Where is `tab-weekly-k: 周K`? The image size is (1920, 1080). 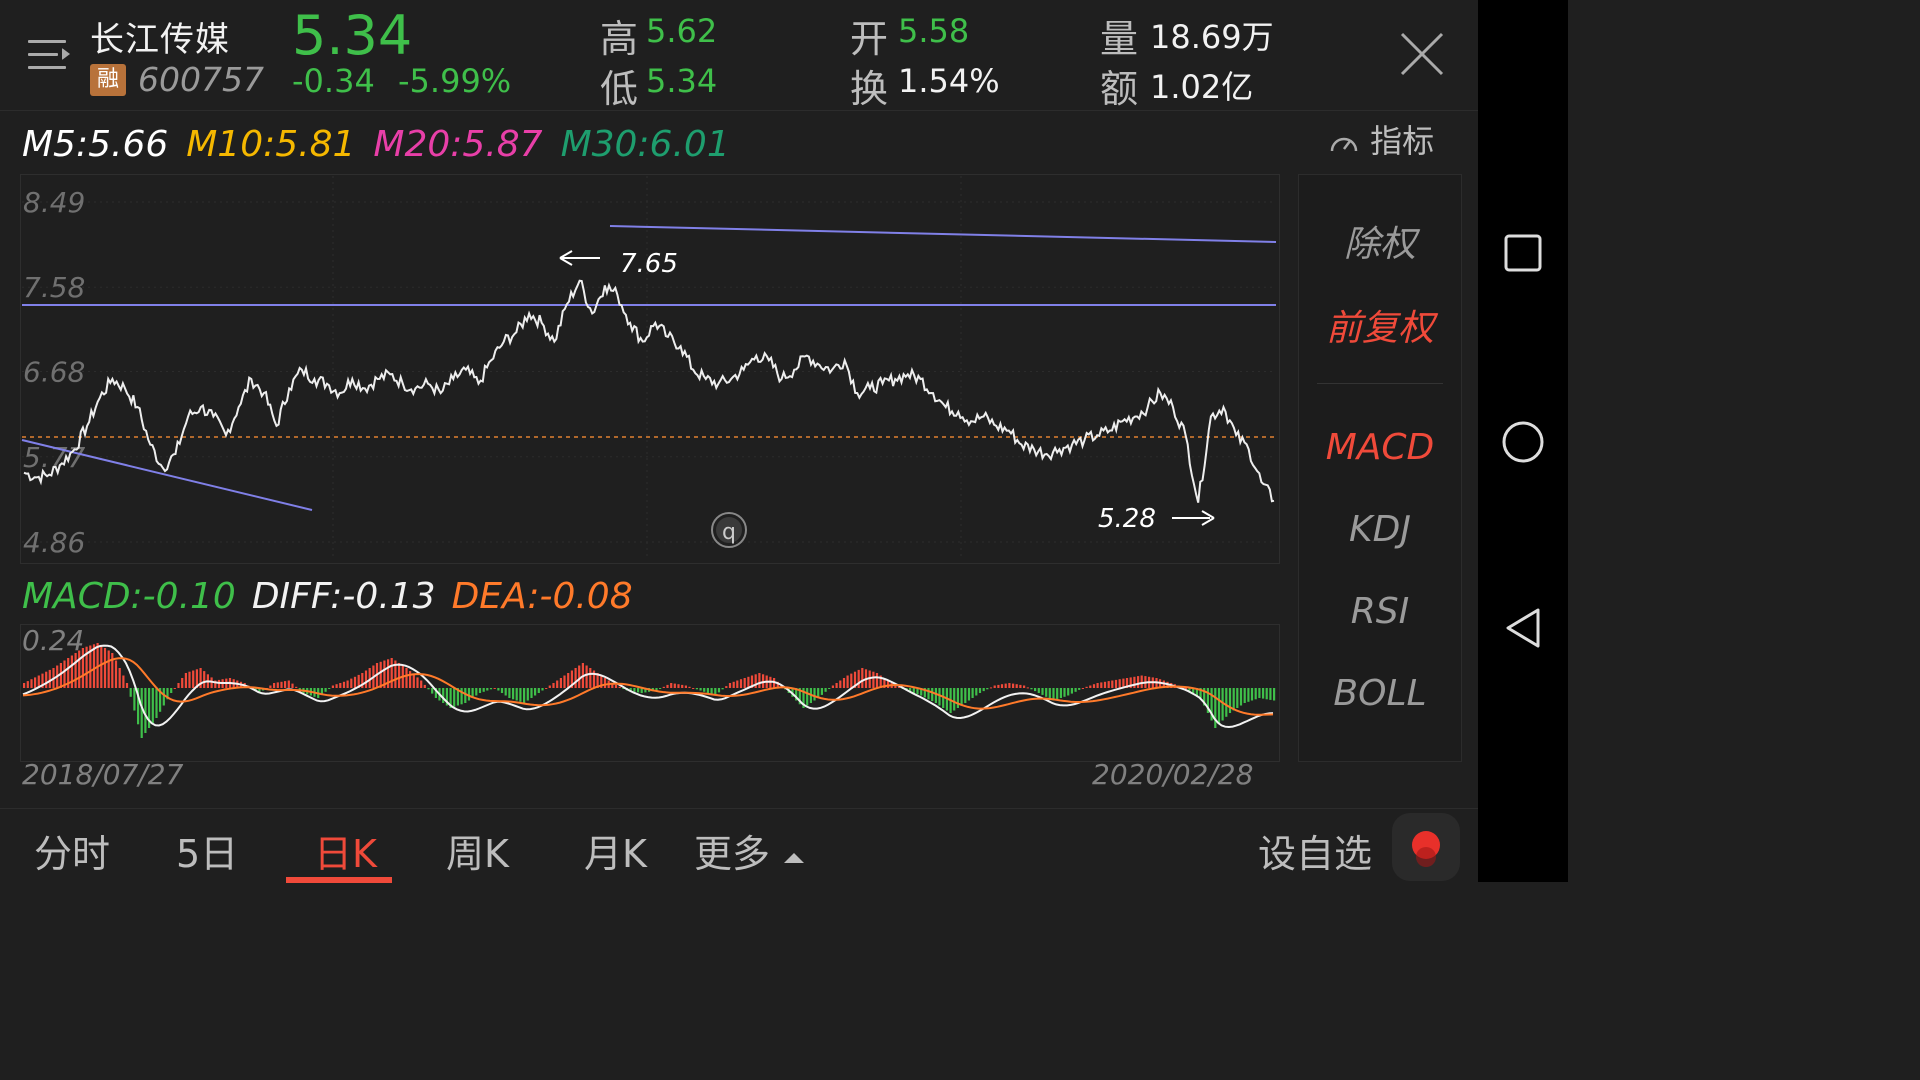
tab-weekly-k: 周K is located at coordinates (477, 854).